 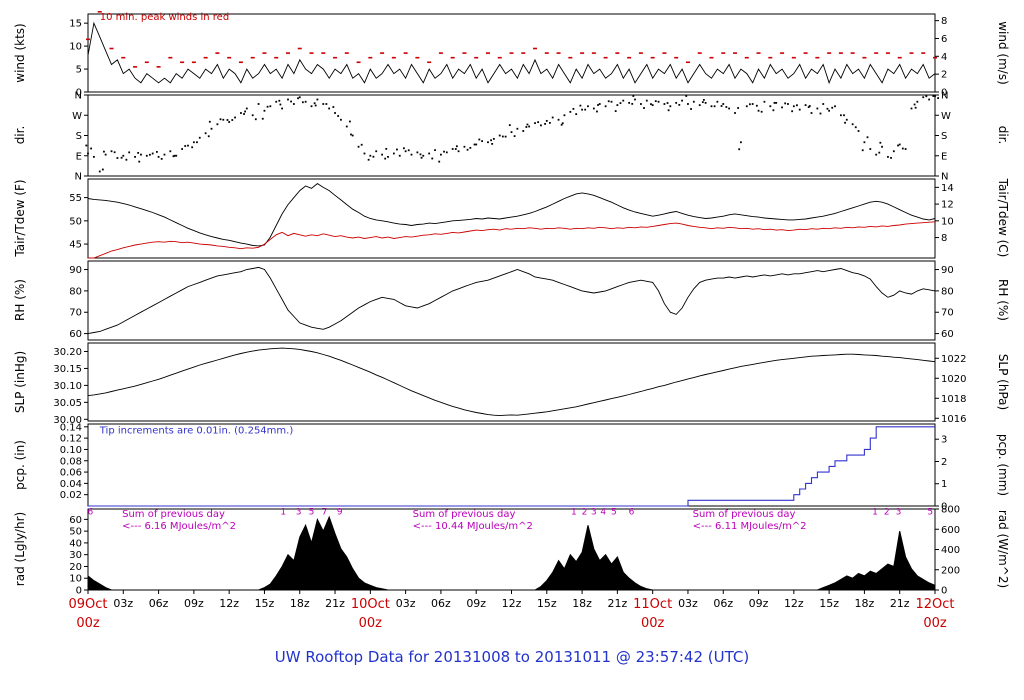 What do you see at coordinates (947, 221) in the screenshot?
I see `ytick-label-right-tair: 10` at bounding box center [947, 221].